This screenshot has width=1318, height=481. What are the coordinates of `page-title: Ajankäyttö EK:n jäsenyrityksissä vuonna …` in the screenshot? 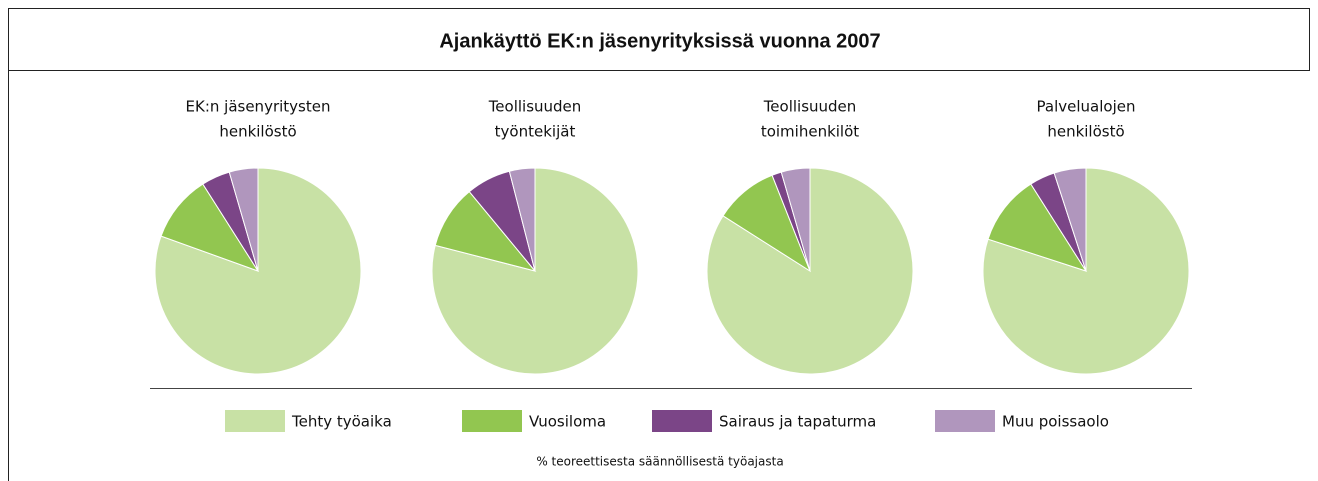 It's located at (659, 41).